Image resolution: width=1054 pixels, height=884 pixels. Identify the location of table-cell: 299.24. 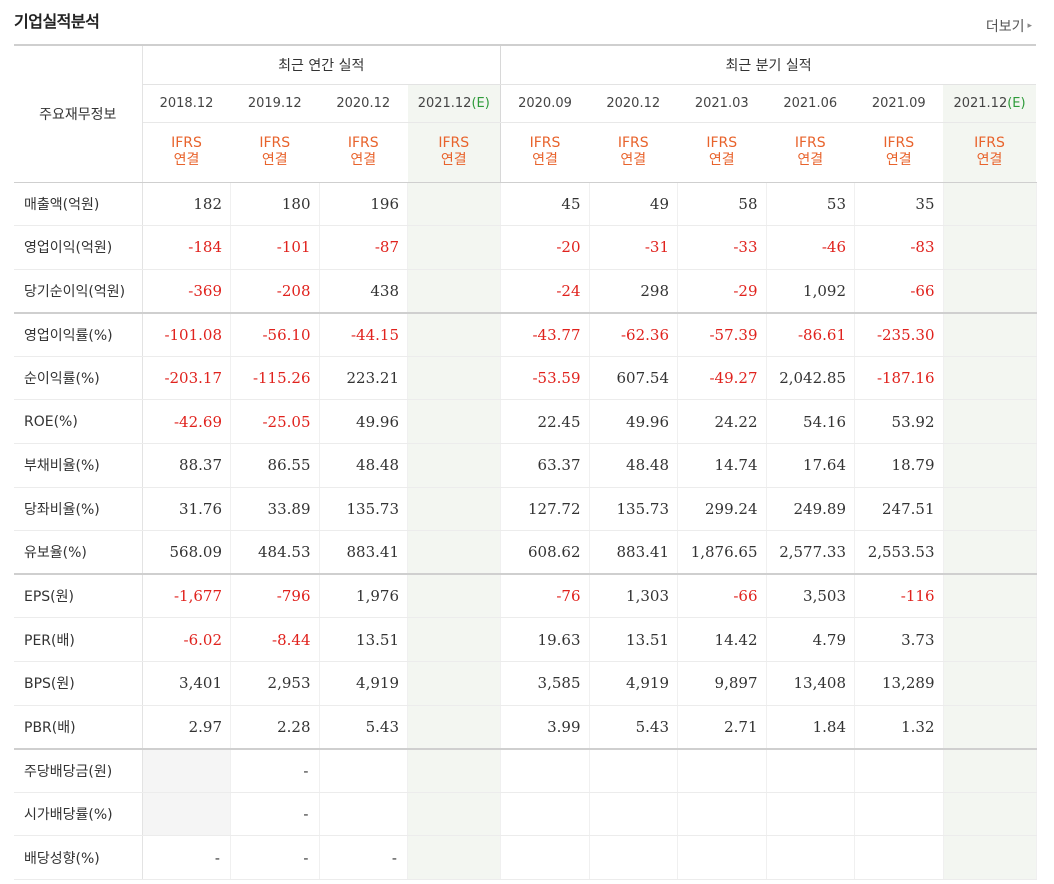
(722, 509).